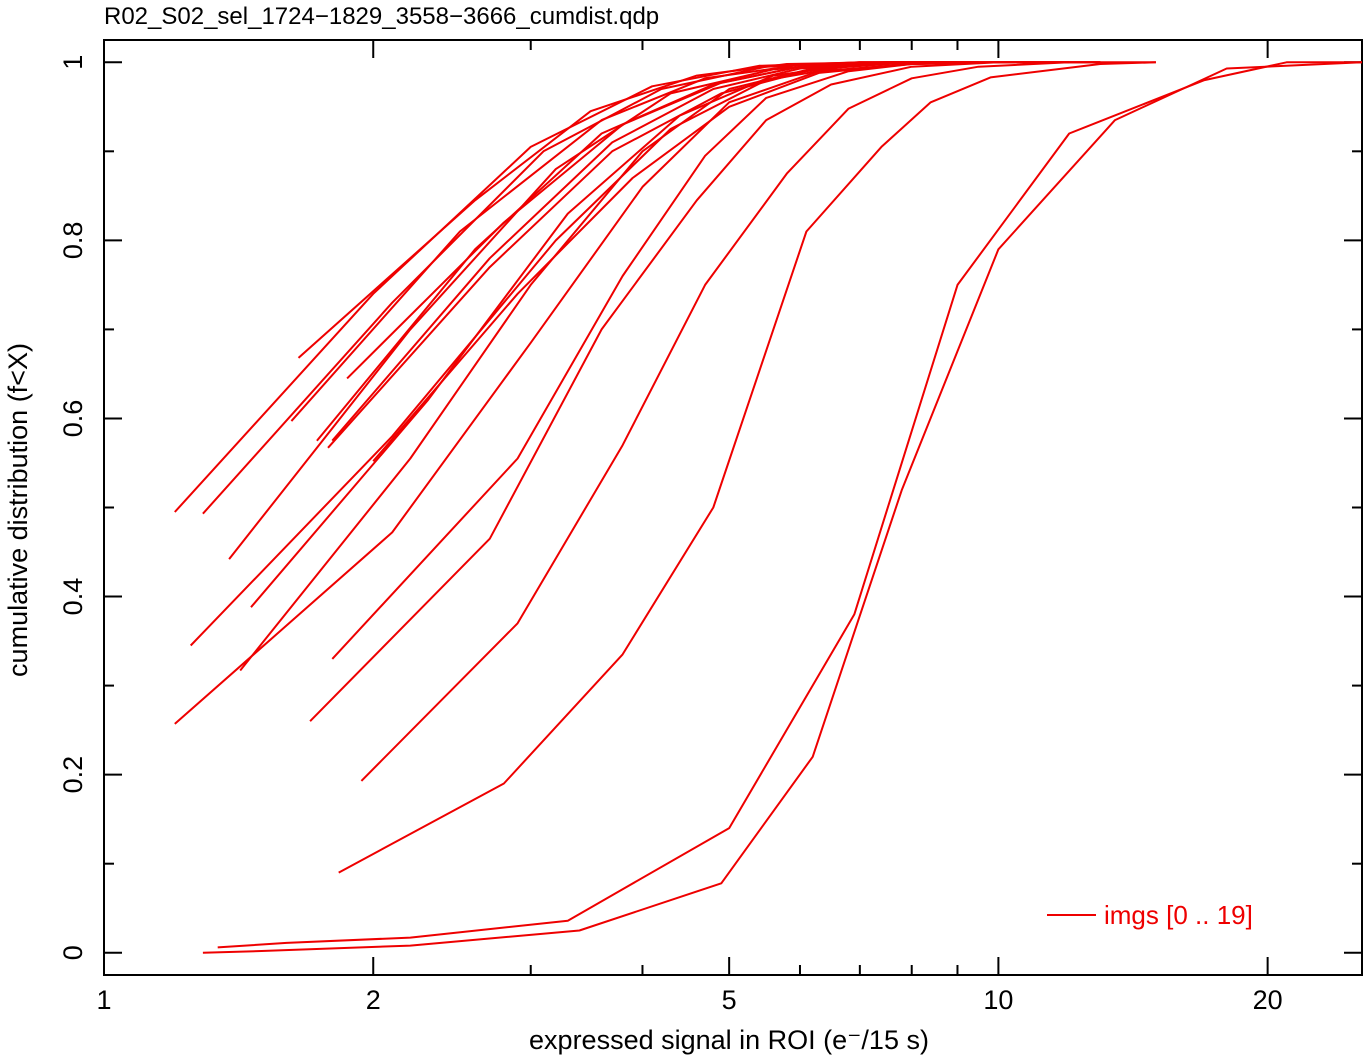  What do you see at coordinates (729, 1000) in the screenshot?
I see `x-tick-label: 5` at bounding box center [729, 1000].